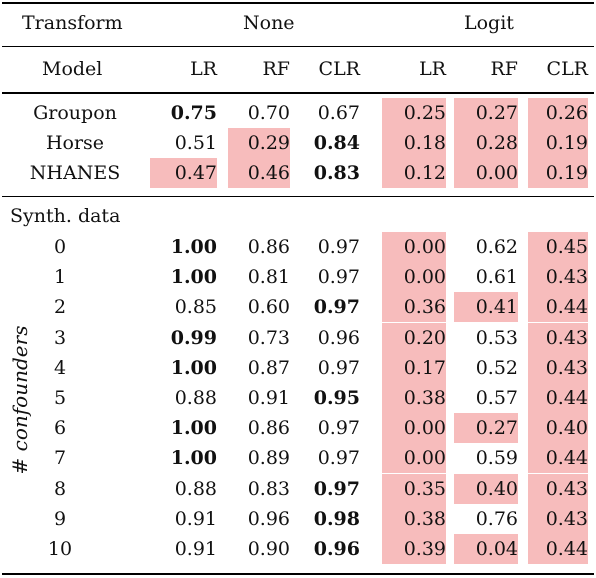  What do you see at coordinates (60, 307) in the screenshot?
I see `synth-row-label: 2` at bounding box center [60, 307].